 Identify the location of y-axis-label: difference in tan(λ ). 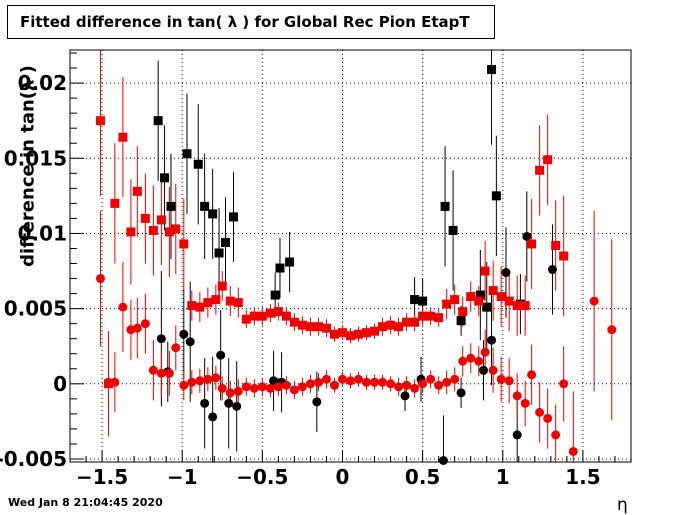
(28, 166).